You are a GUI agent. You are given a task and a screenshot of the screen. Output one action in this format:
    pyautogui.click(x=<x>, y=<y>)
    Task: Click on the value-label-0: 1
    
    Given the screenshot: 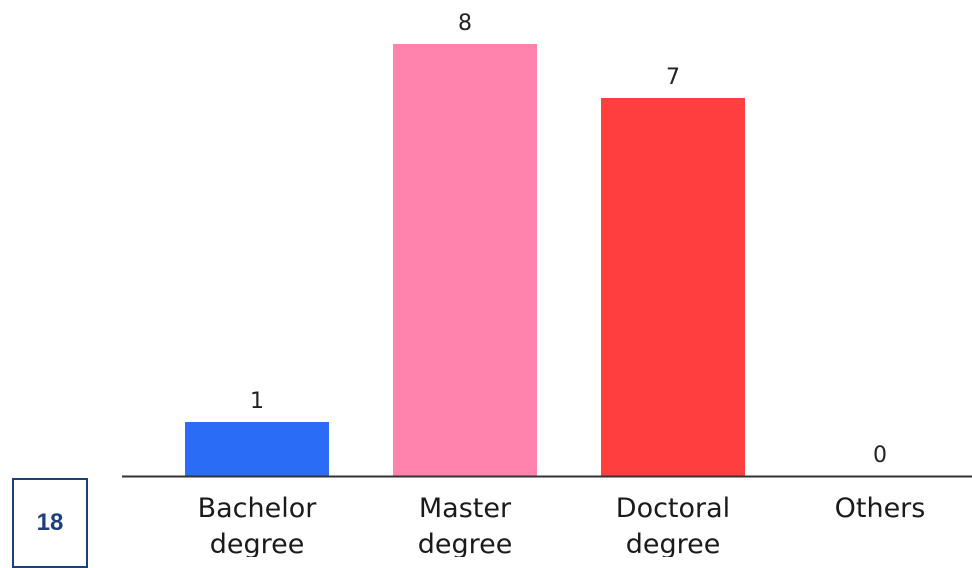 What is the action you would take?
    pyautogui.click(x=257, y=401)
    